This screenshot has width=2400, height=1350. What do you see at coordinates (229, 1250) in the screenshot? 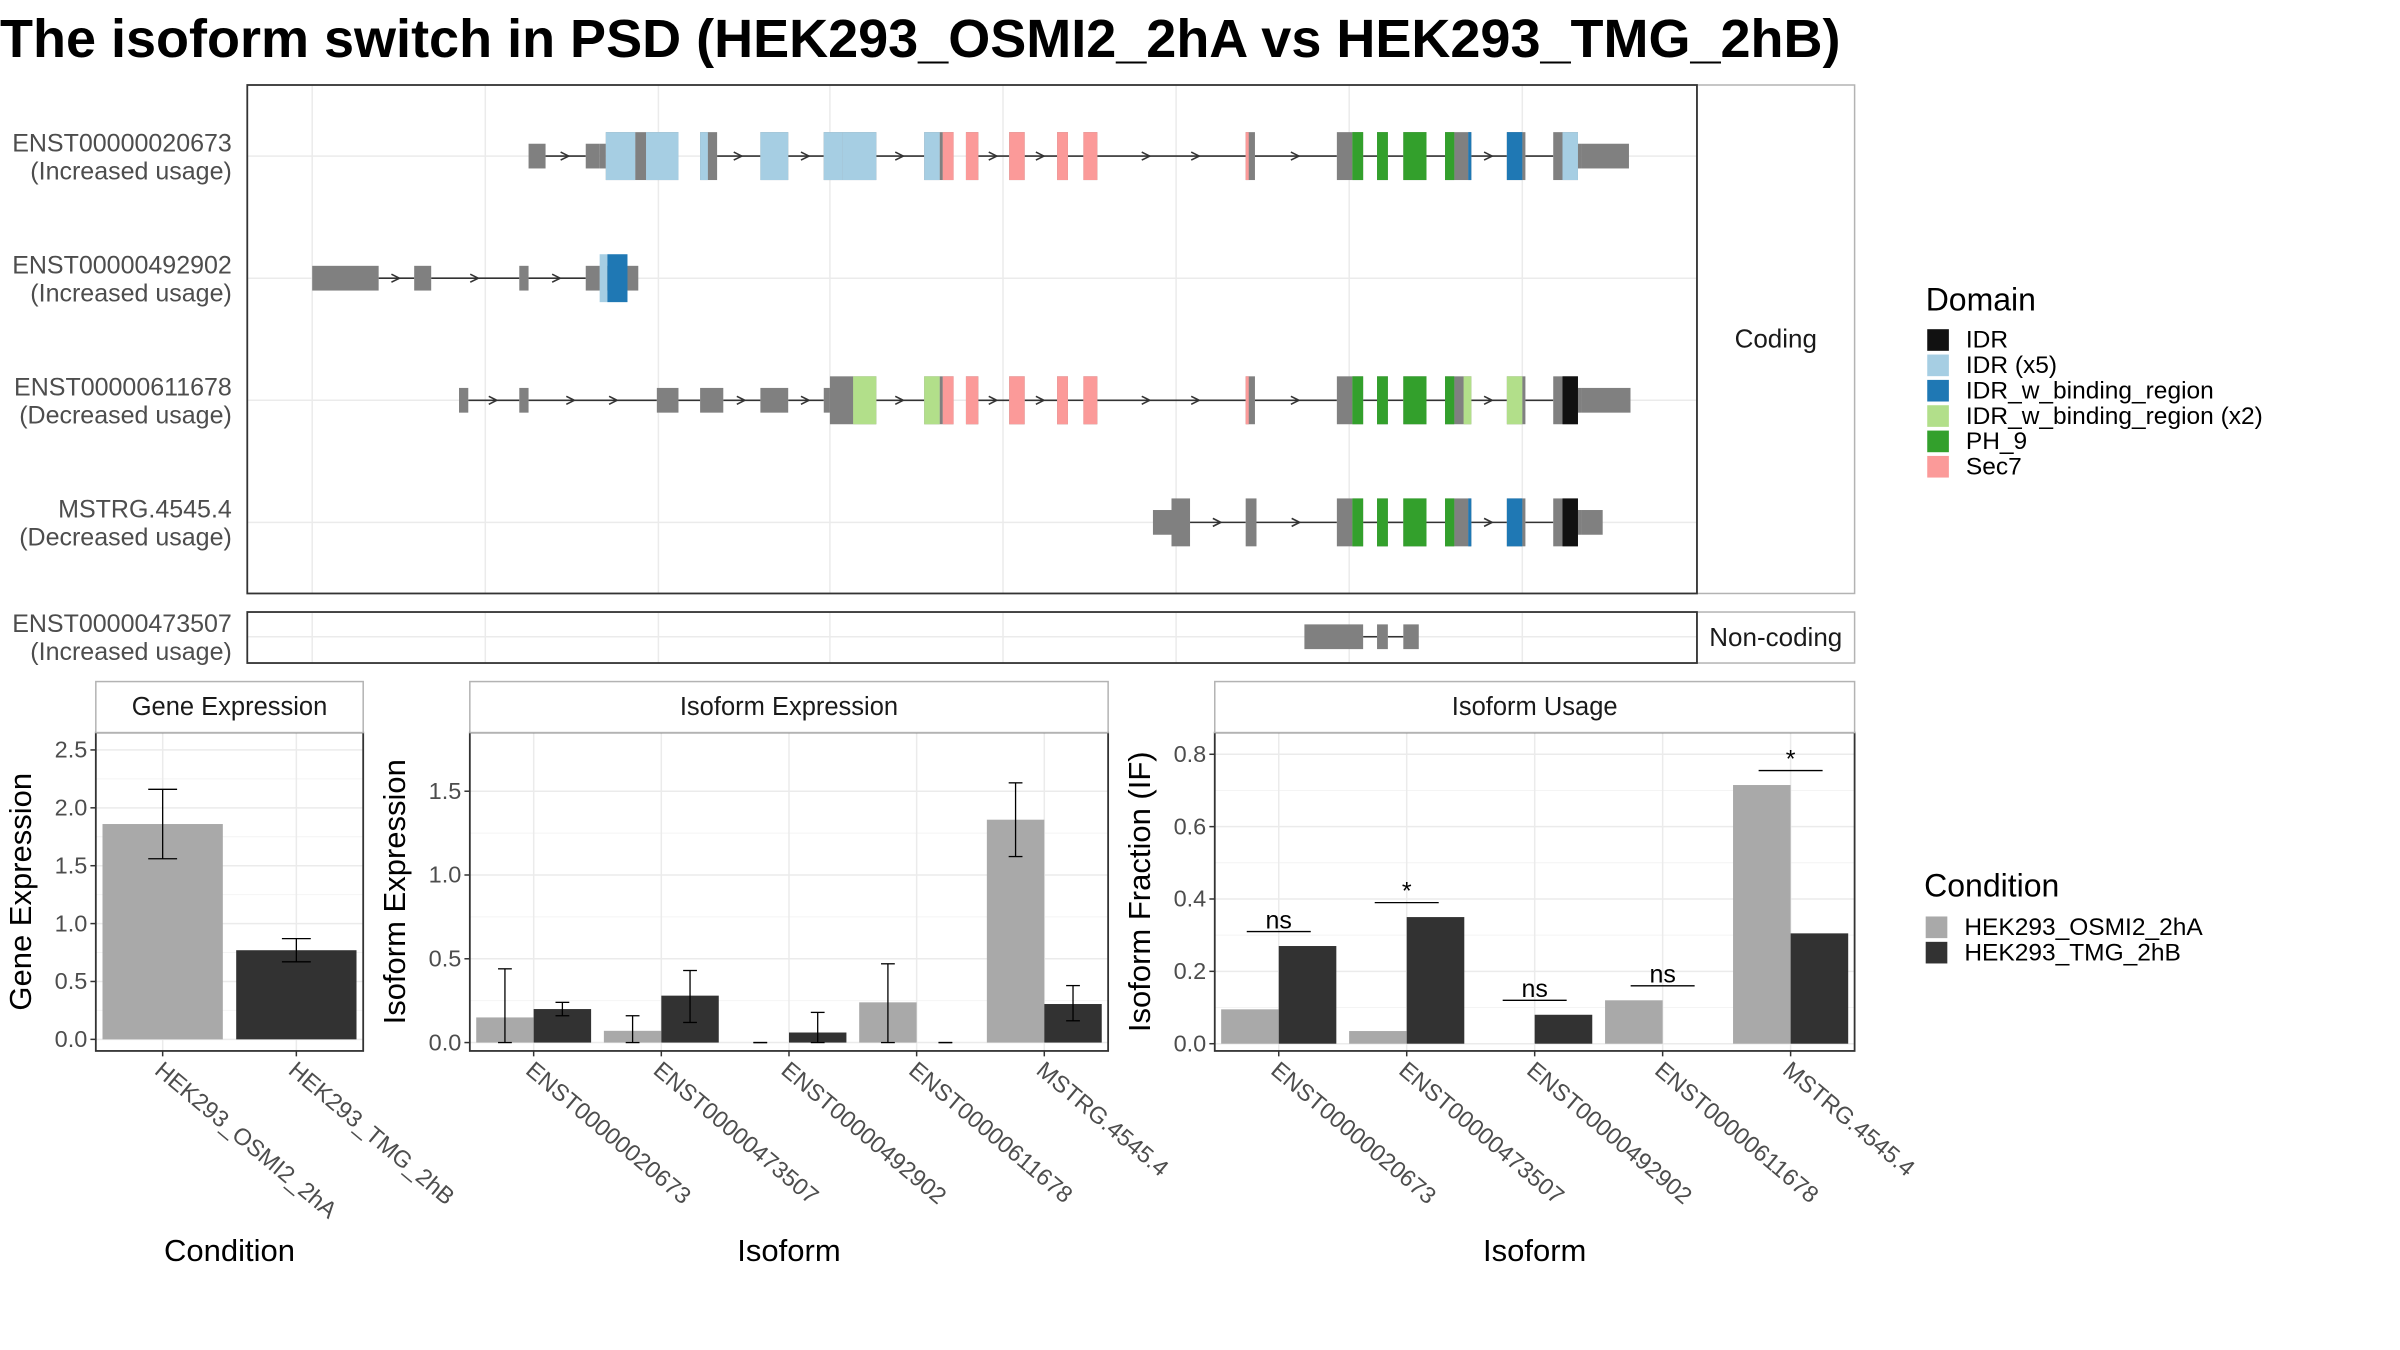
I see `x-axis-title: Condition` at bounding box center [229, 1250].